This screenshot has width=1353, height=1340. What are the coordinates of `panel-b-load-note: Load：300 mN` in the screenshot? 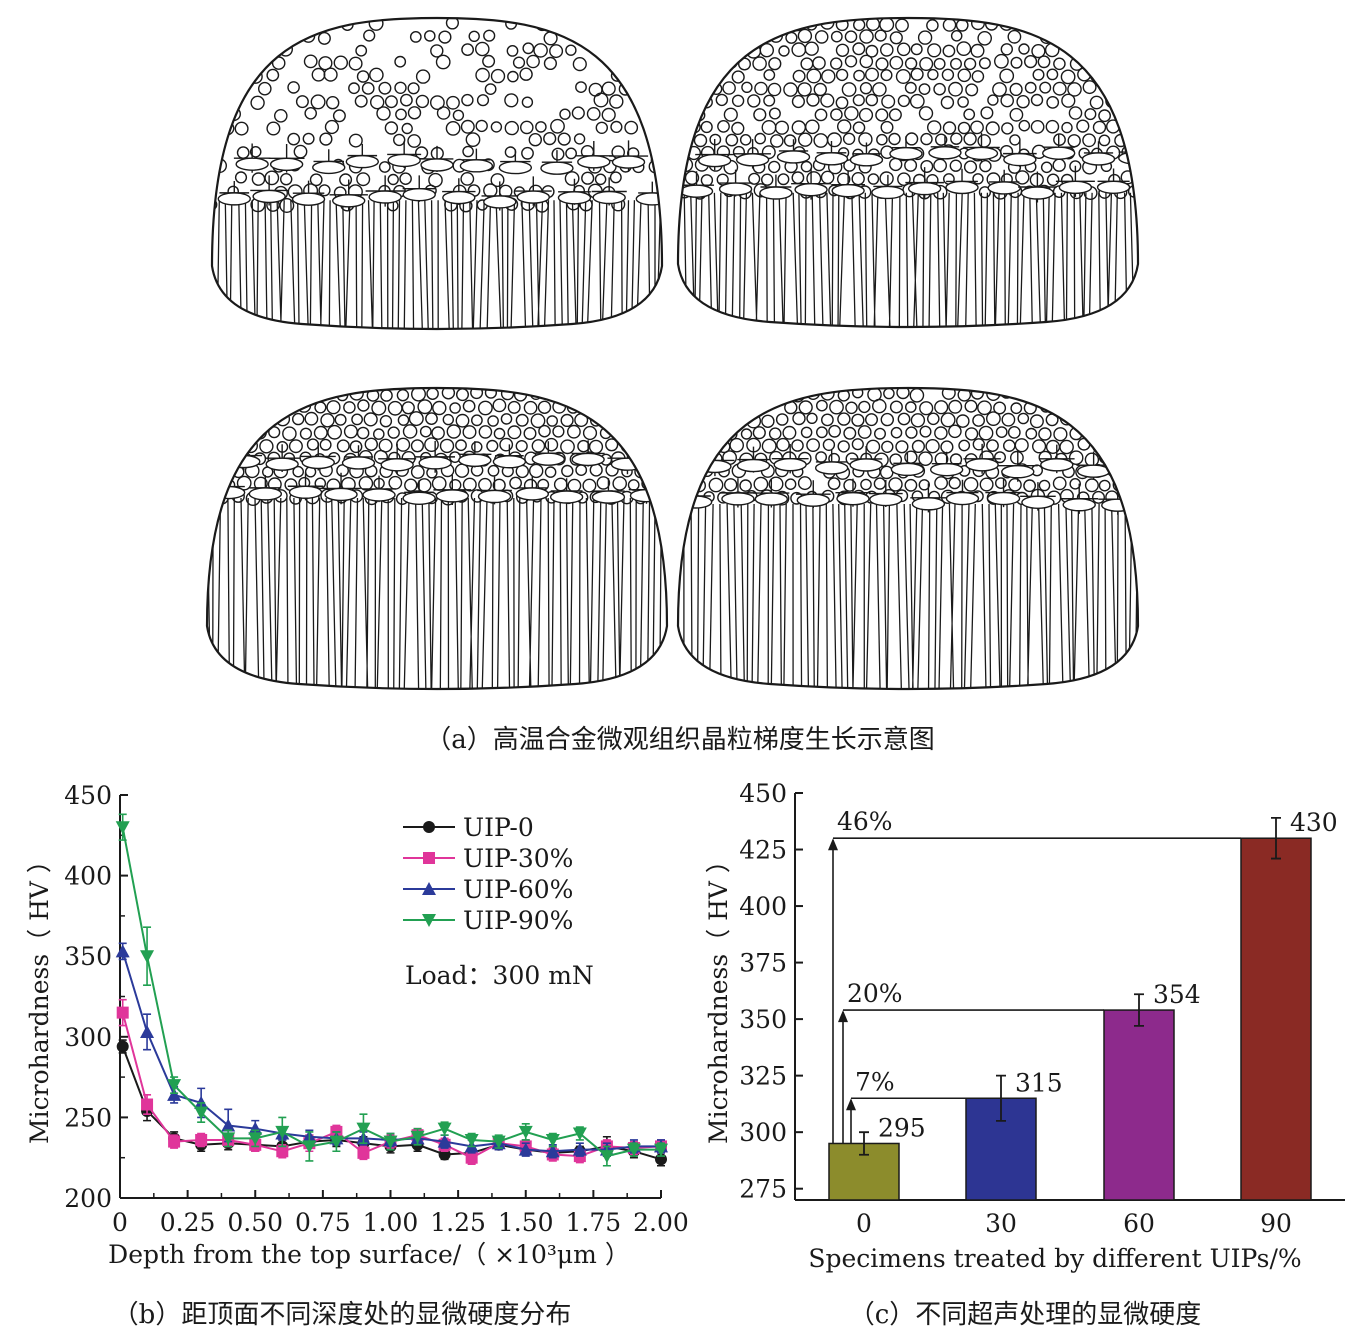 It's located at (499, 975).